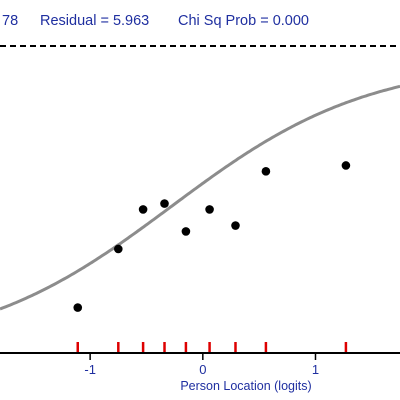 Image resolution: width=400 pixels, height=400 pixels. What do you see at coordinates (10, 21) in the screenshot?
I see `chi-square-value-fragment: 78` at bounding box center [10, 21].